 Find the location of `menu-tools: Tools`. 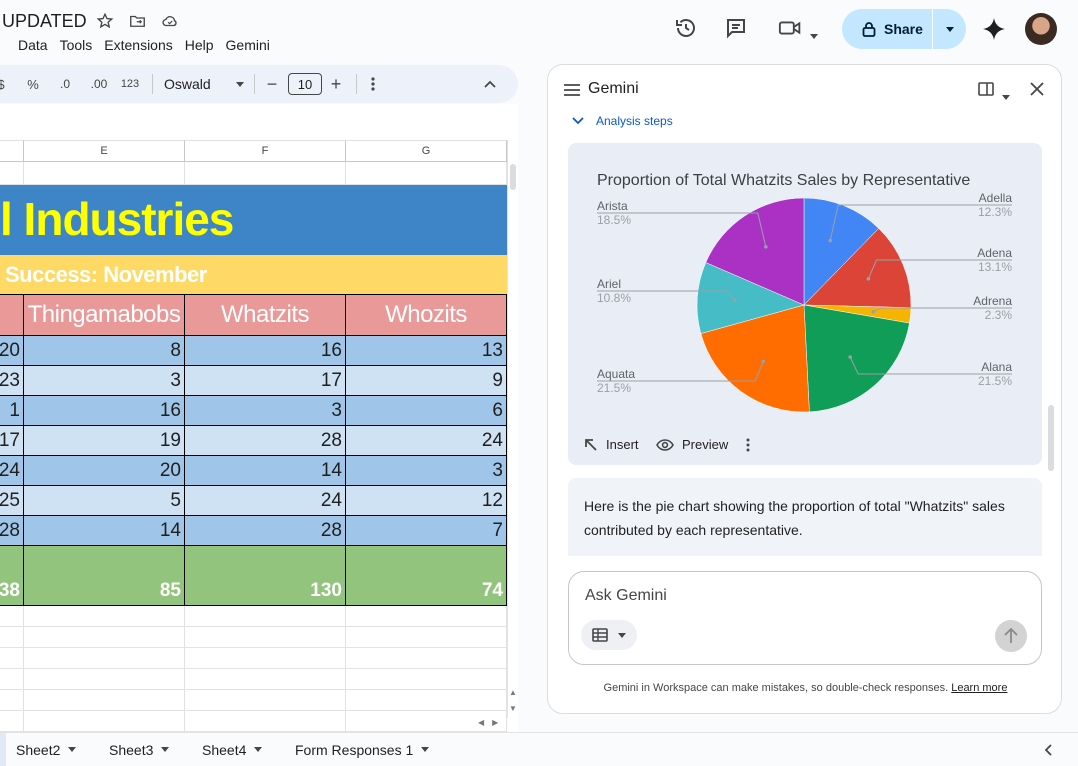

menu-tools: Tools is located at coordinates (76, 45).